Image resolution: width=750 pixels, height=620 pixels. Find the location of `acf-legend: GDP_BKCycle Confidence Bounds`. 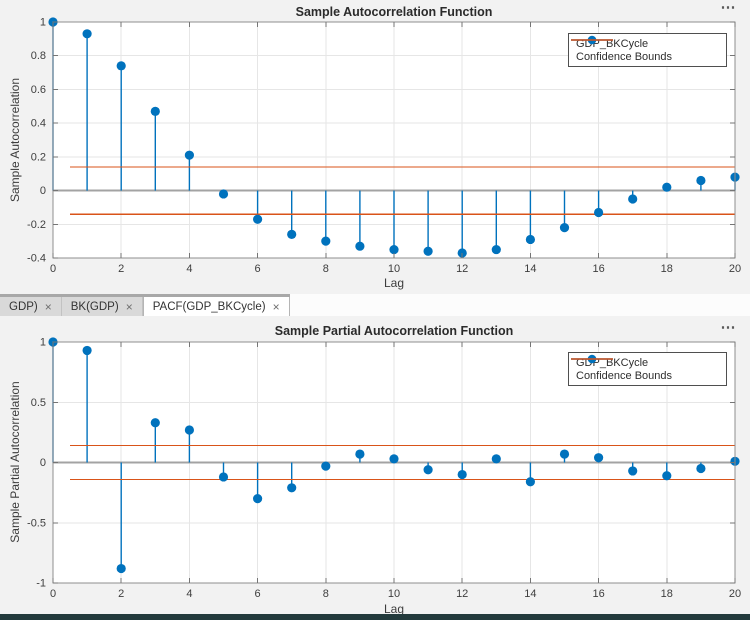

acf-legend: GDP_BKCycle Confidence Bounds is located at coordinates (647, 50).